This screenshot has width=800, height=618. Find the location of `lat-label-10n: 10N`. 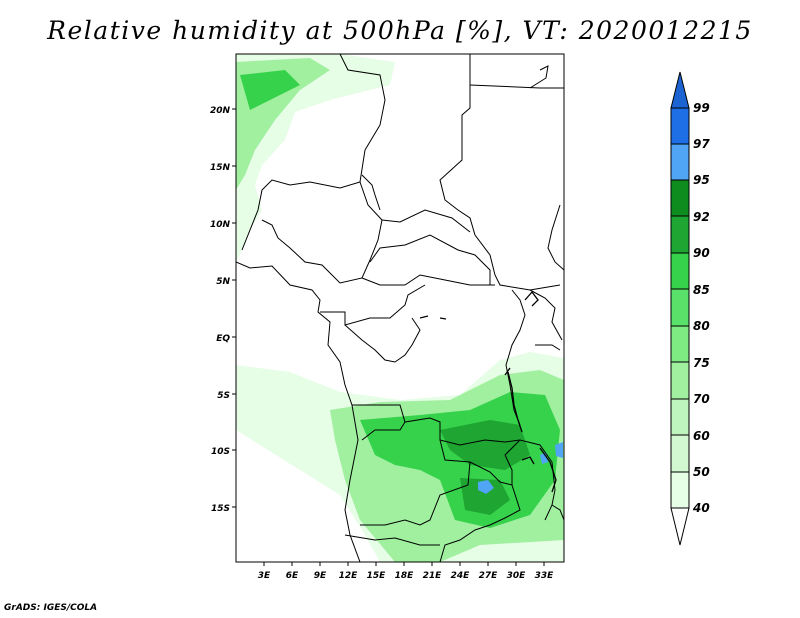

lat-label-10n: 10N is located at coordinates (220, 225).